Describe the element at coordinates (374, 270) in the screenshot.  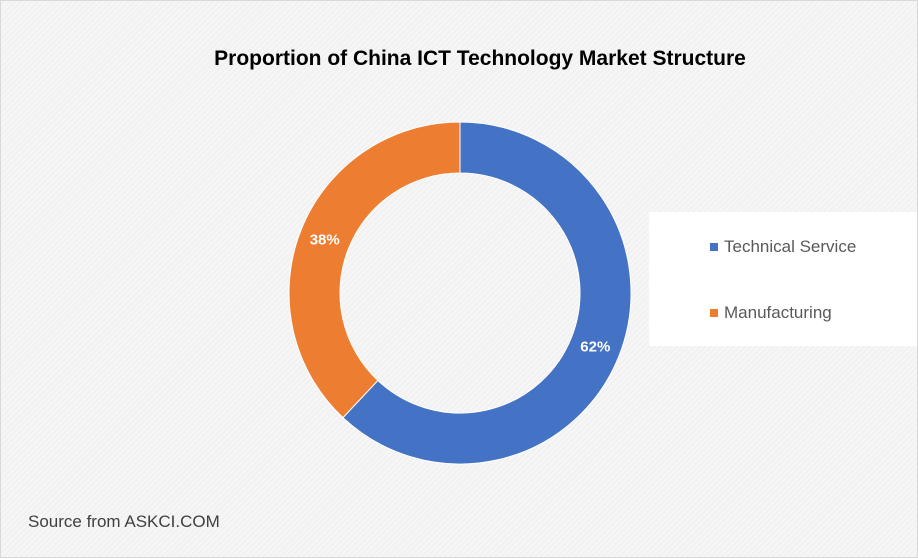
I see `donut-slice-manufacturing` at that location.